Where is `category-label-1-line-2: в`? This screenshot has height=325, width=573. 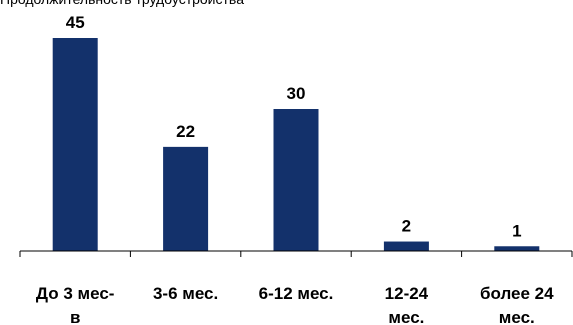 category-label-1-line-2: в is located at coordinates (75, 316).